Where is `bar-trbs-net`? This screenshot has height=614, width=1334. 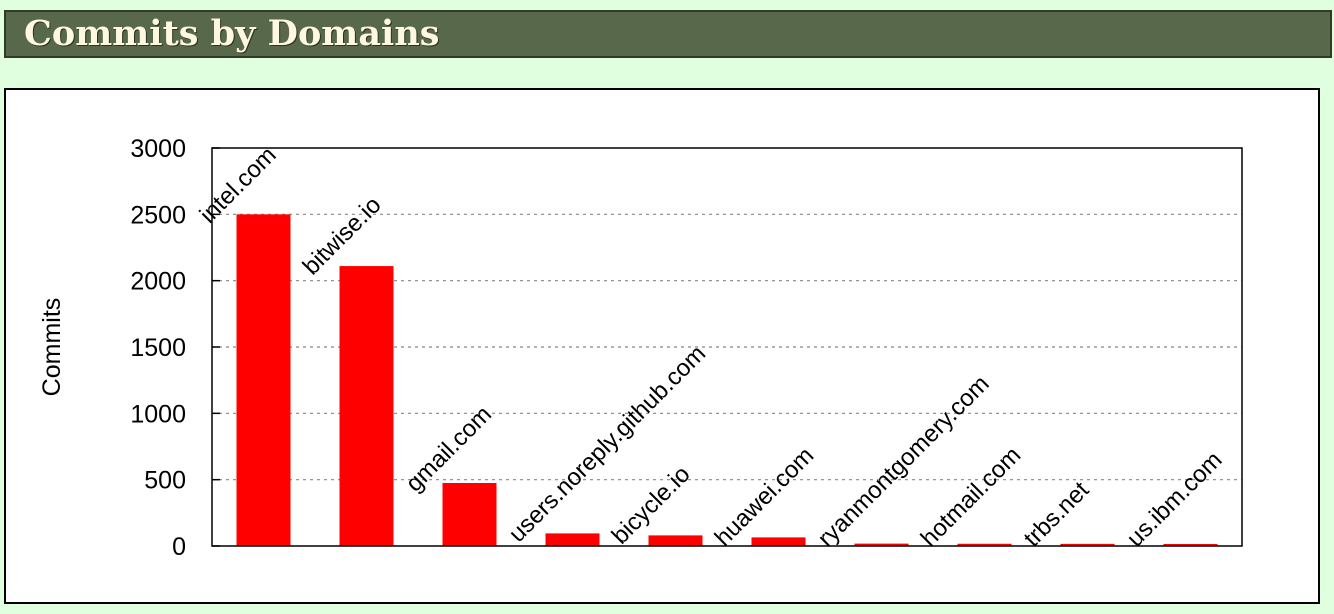 bar-trbs-net is located at coordinates (1087, 544).